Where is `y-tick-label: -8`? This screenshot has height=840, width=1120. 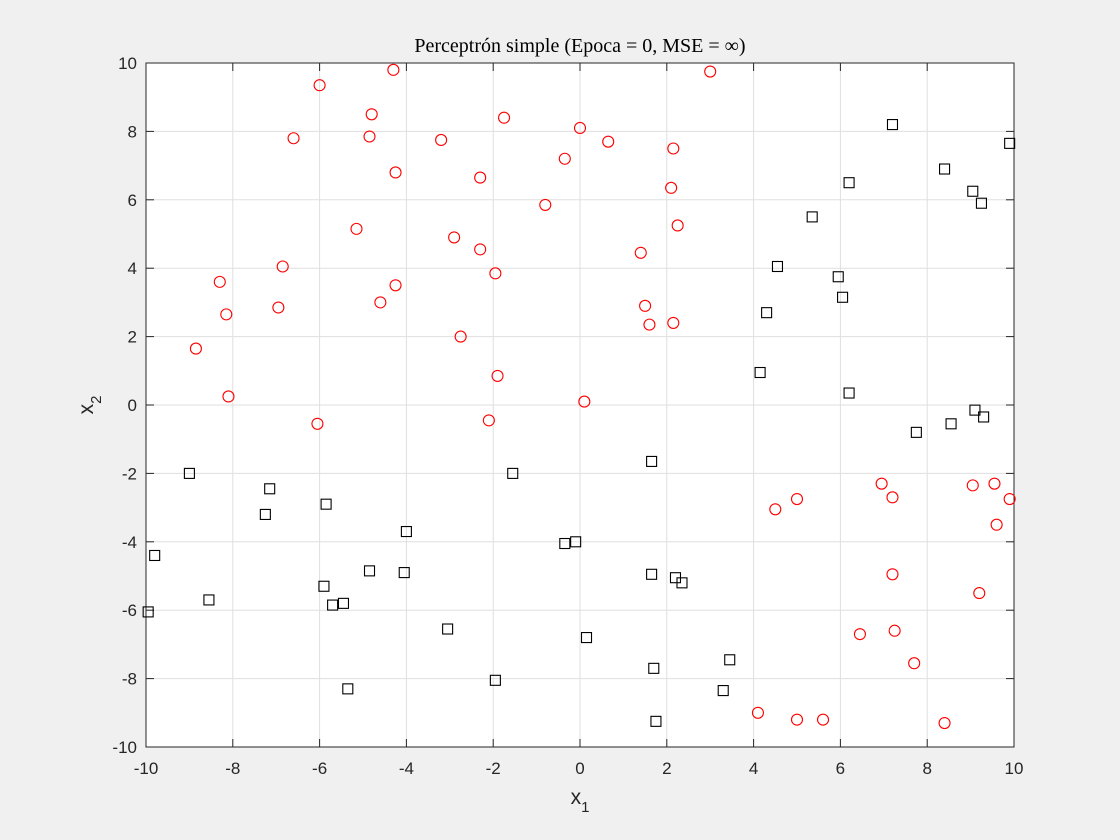
y-tick-label: -8 is located at coordinates (129, 679).